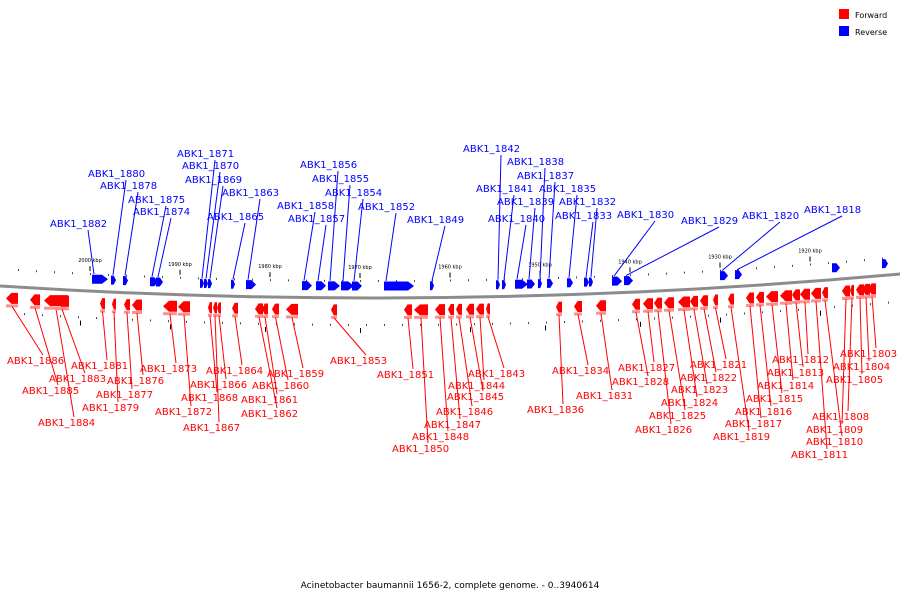 The height and width of the screenshot is (600, 900). Describe the element at coordinates (124, 395) in the screenshot. I see `forward-gene-label: ABK1_1877` at that location.